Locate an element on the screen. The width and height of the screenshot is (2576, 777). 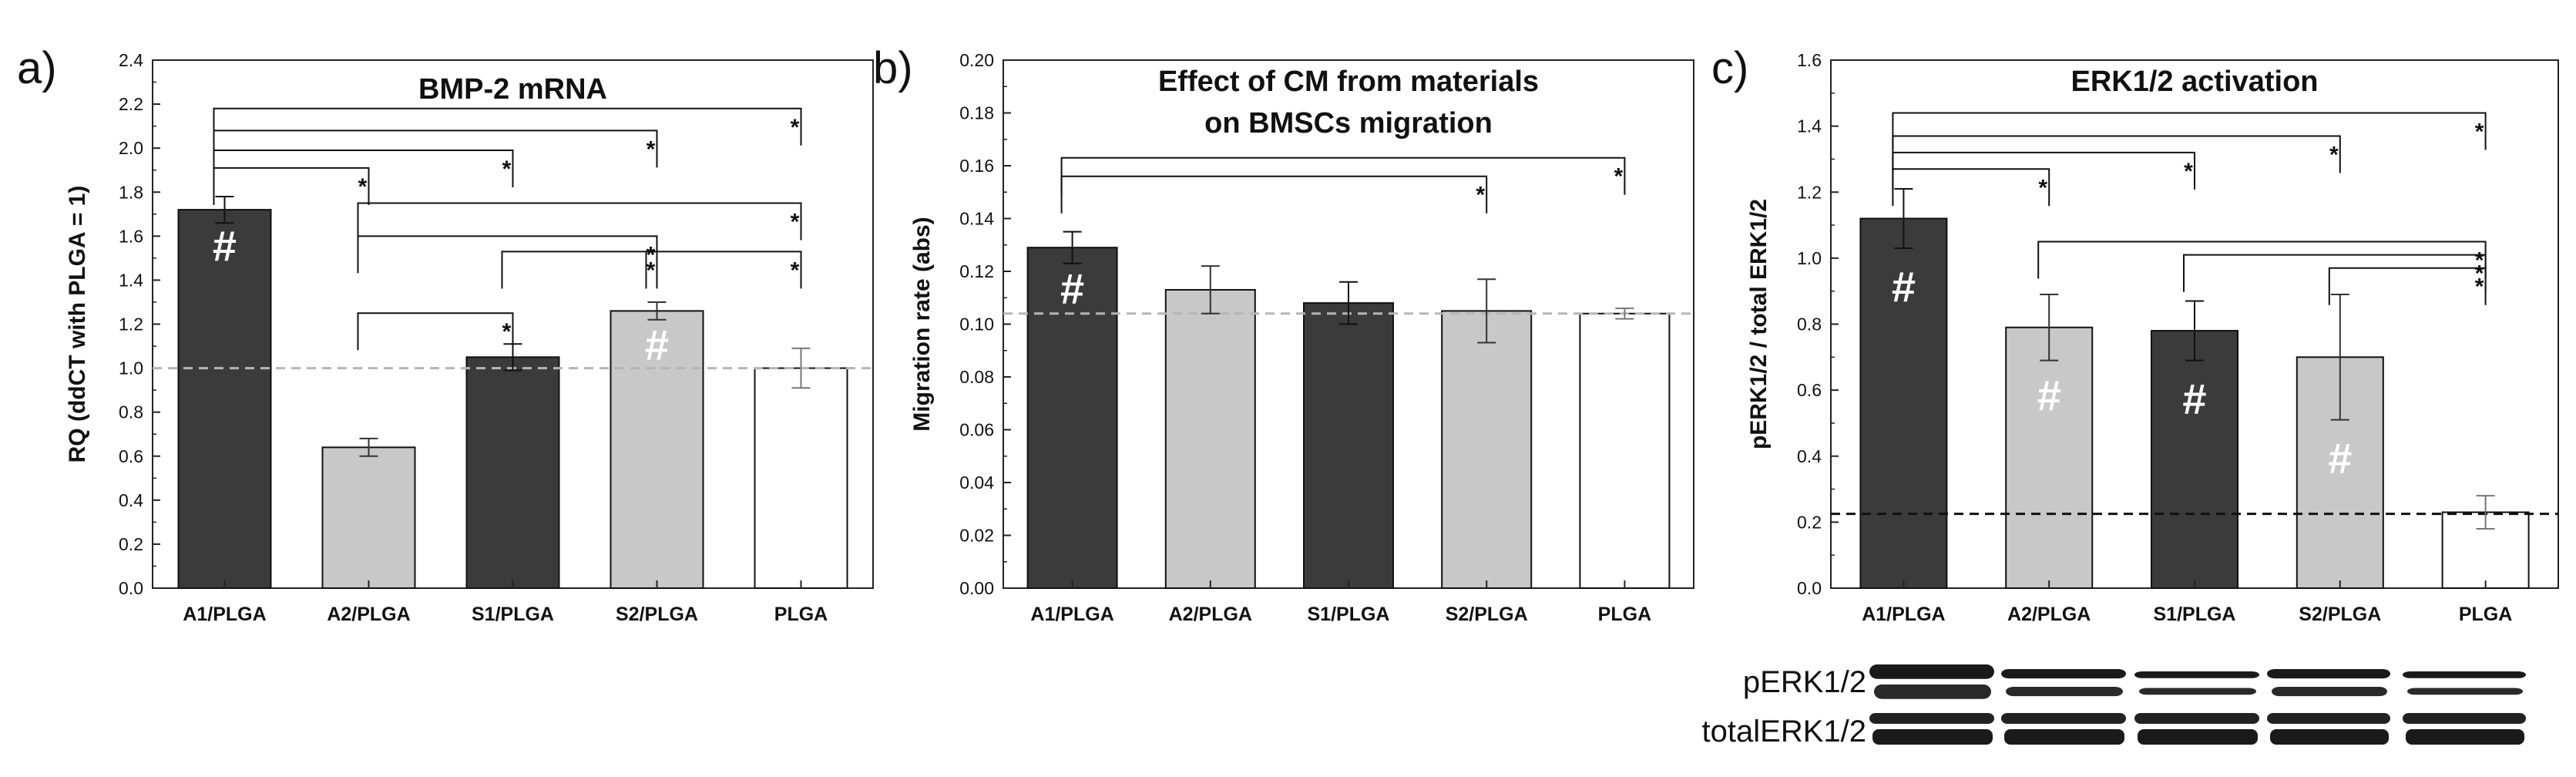
y-axis-label: Migration rate (abs) is located at coordinates (922, 324).